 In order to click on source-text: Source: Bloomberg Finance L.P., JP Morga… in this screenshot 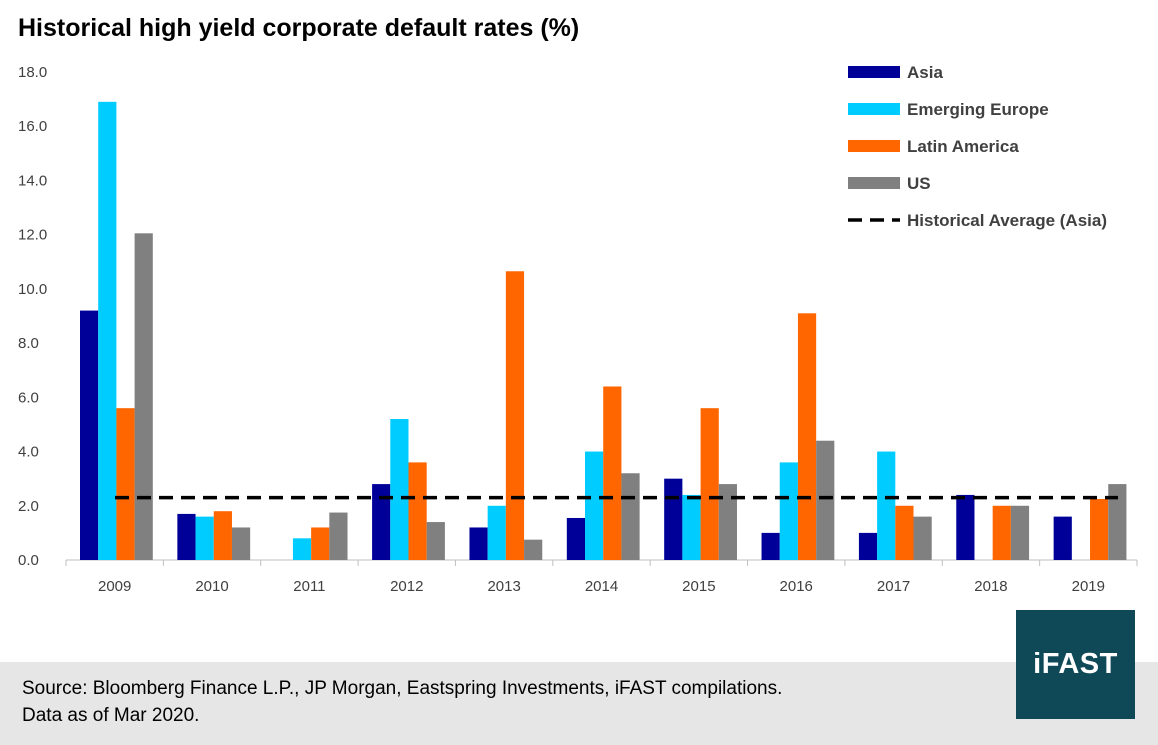, I will do `click(402, 688)`.